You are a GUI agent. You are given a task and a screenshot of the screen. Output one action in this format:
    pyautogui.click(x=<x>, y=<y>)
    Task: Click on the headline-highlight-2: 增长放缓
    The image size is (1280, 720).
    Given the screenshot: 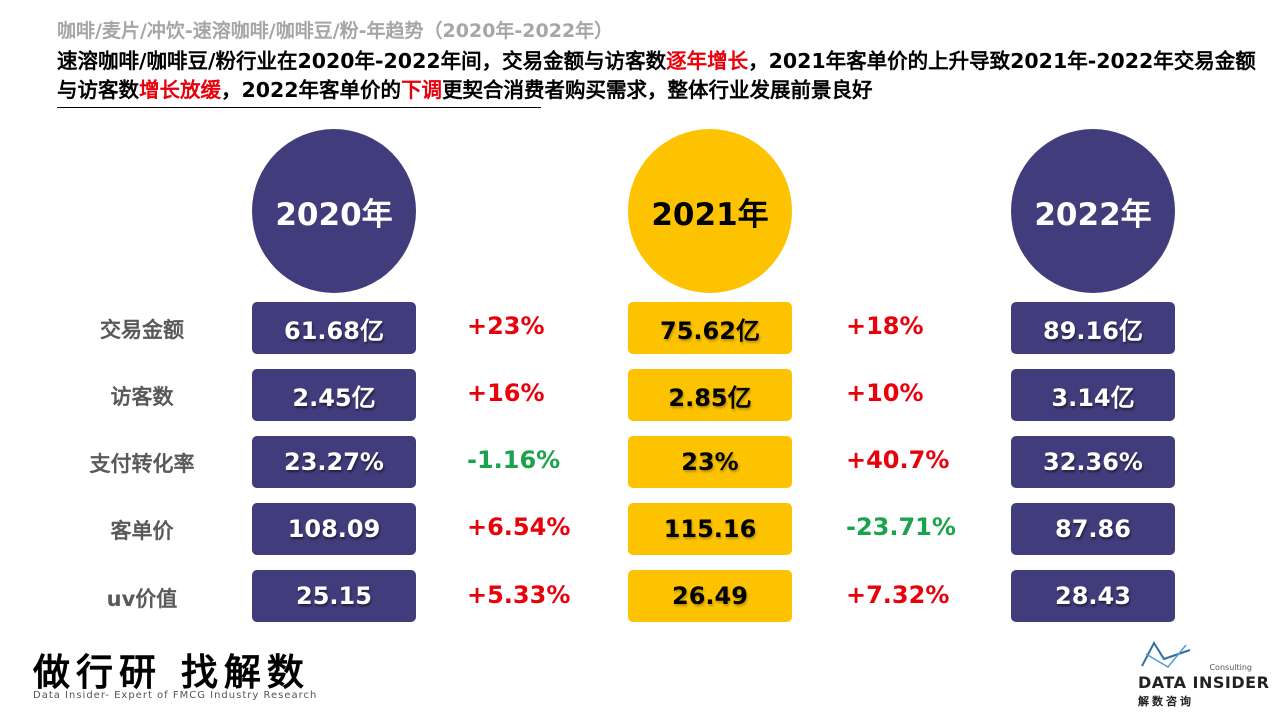 What is the action you would take?
    pyautogui.click(x=180, y=90)
    